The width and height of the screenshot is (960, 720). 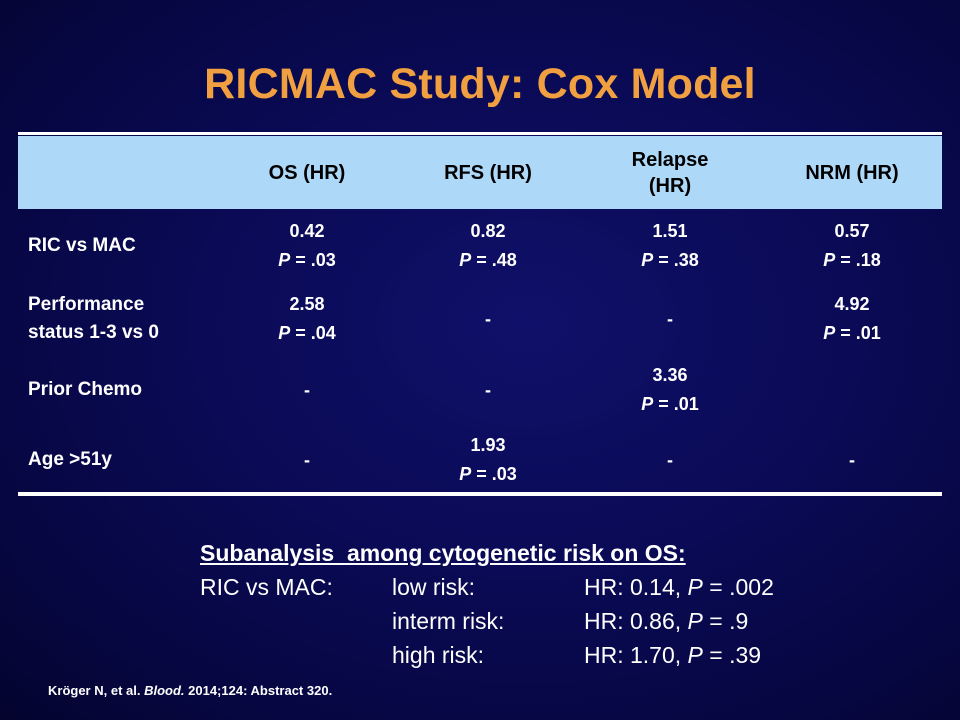 I want to click on subanalysis-comparison: RIC vs MAC:, so click(x=266, y=587).